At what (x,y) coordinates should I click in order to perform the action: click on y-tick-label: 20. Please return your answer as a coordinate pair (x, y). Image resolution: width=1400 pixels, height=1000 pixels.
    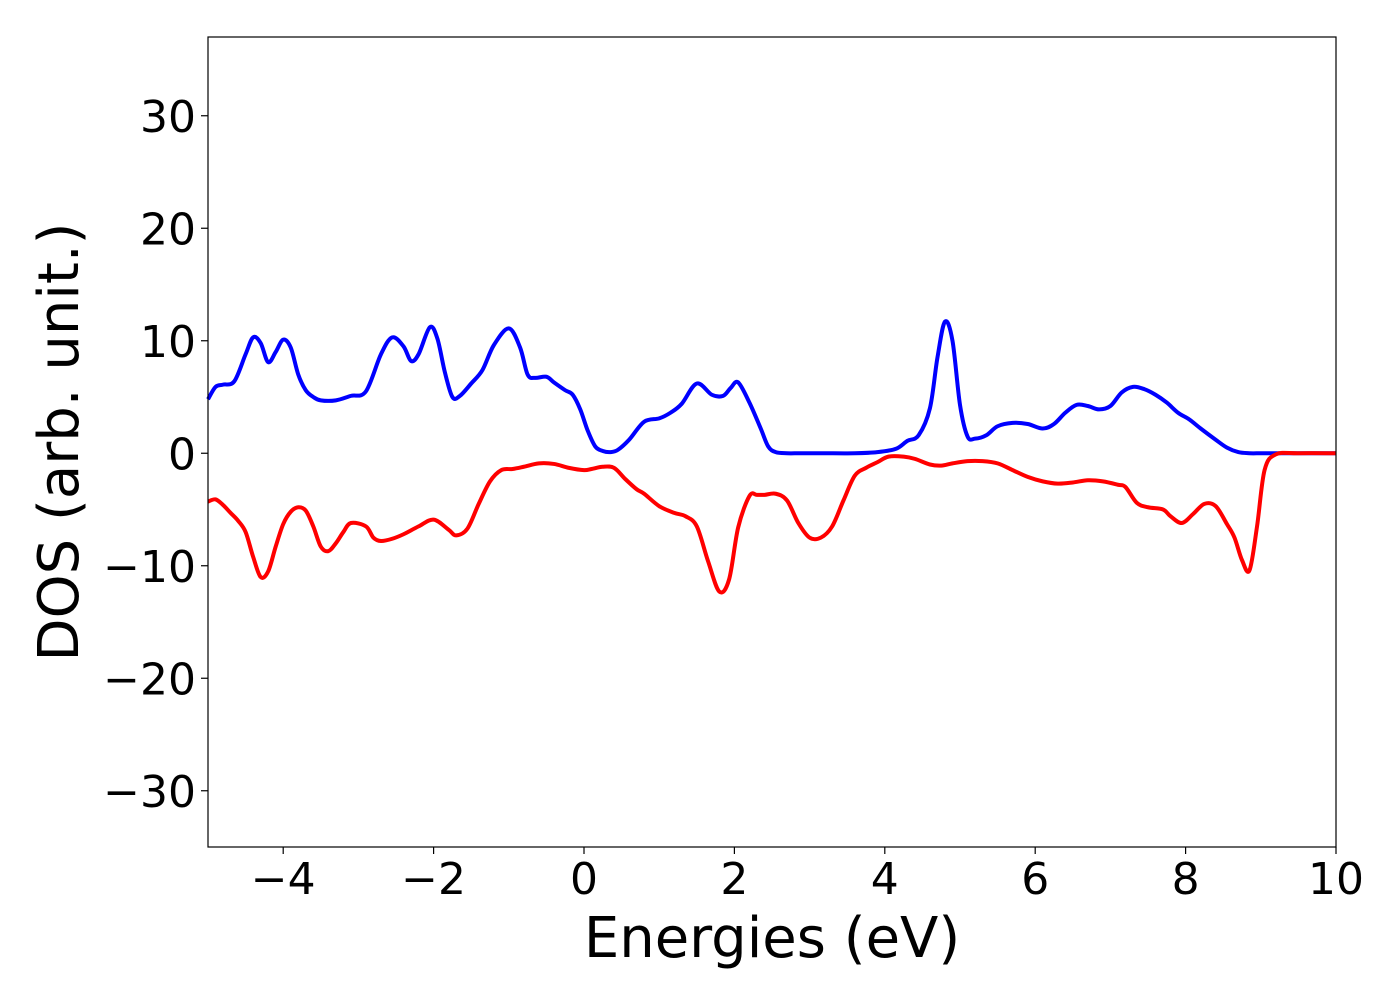
    Looking at the image, I should click on (168, 229).